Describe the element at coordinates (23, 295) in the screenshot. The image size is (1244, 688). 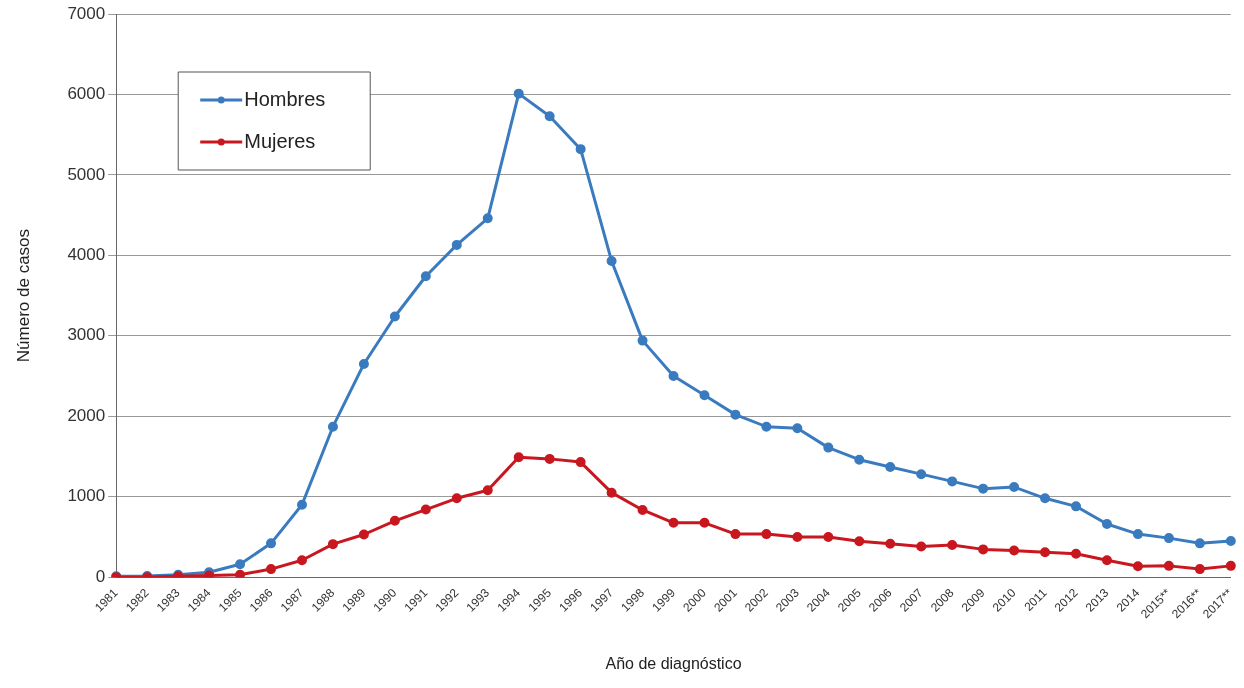
I see `y-axis-title: Número de casos` at that location.